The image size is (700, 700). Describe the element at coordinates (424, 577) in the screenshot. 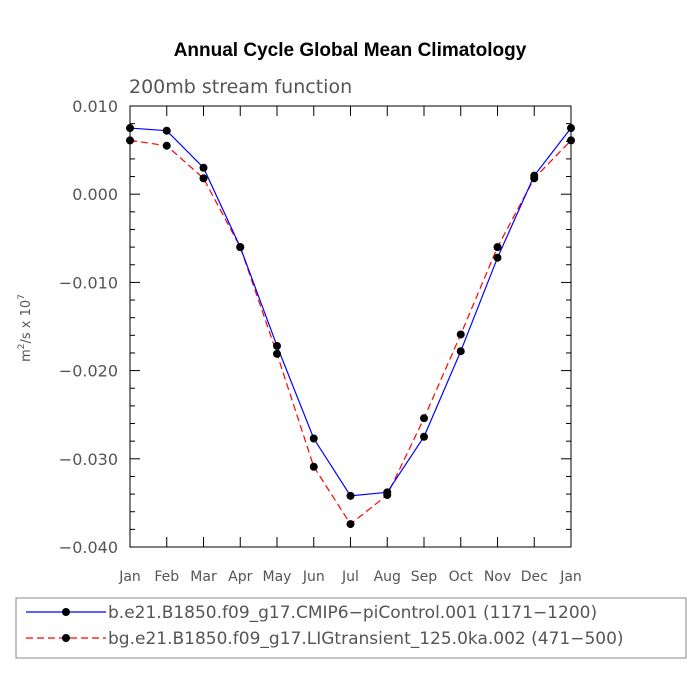

I see `x-tick-label: Sep` at that location.